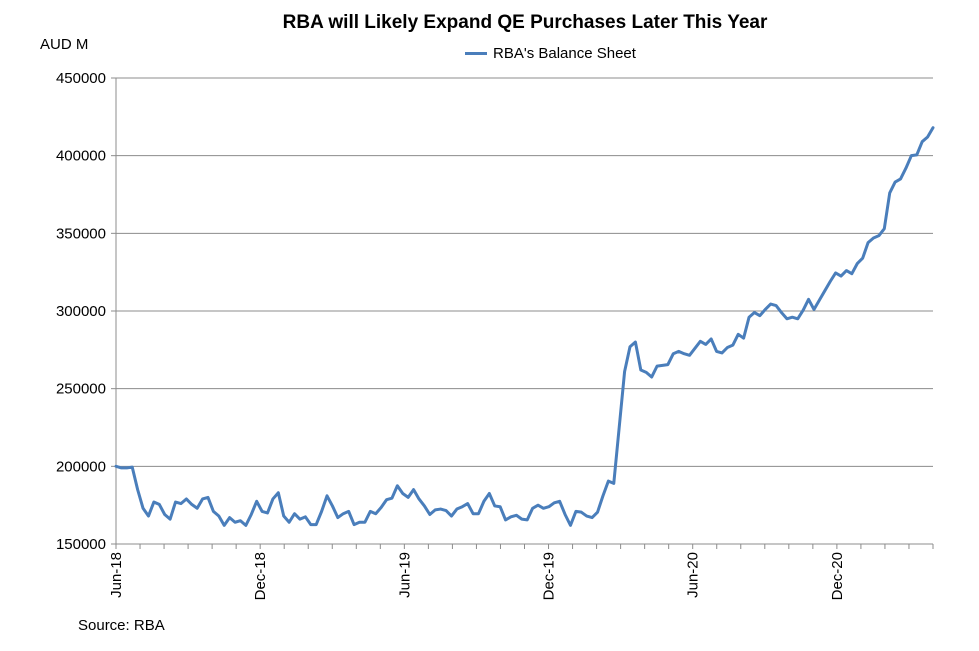 The image size is (979, 651). I want to click on x-tick-label: Dec-19, so click(549, 576).